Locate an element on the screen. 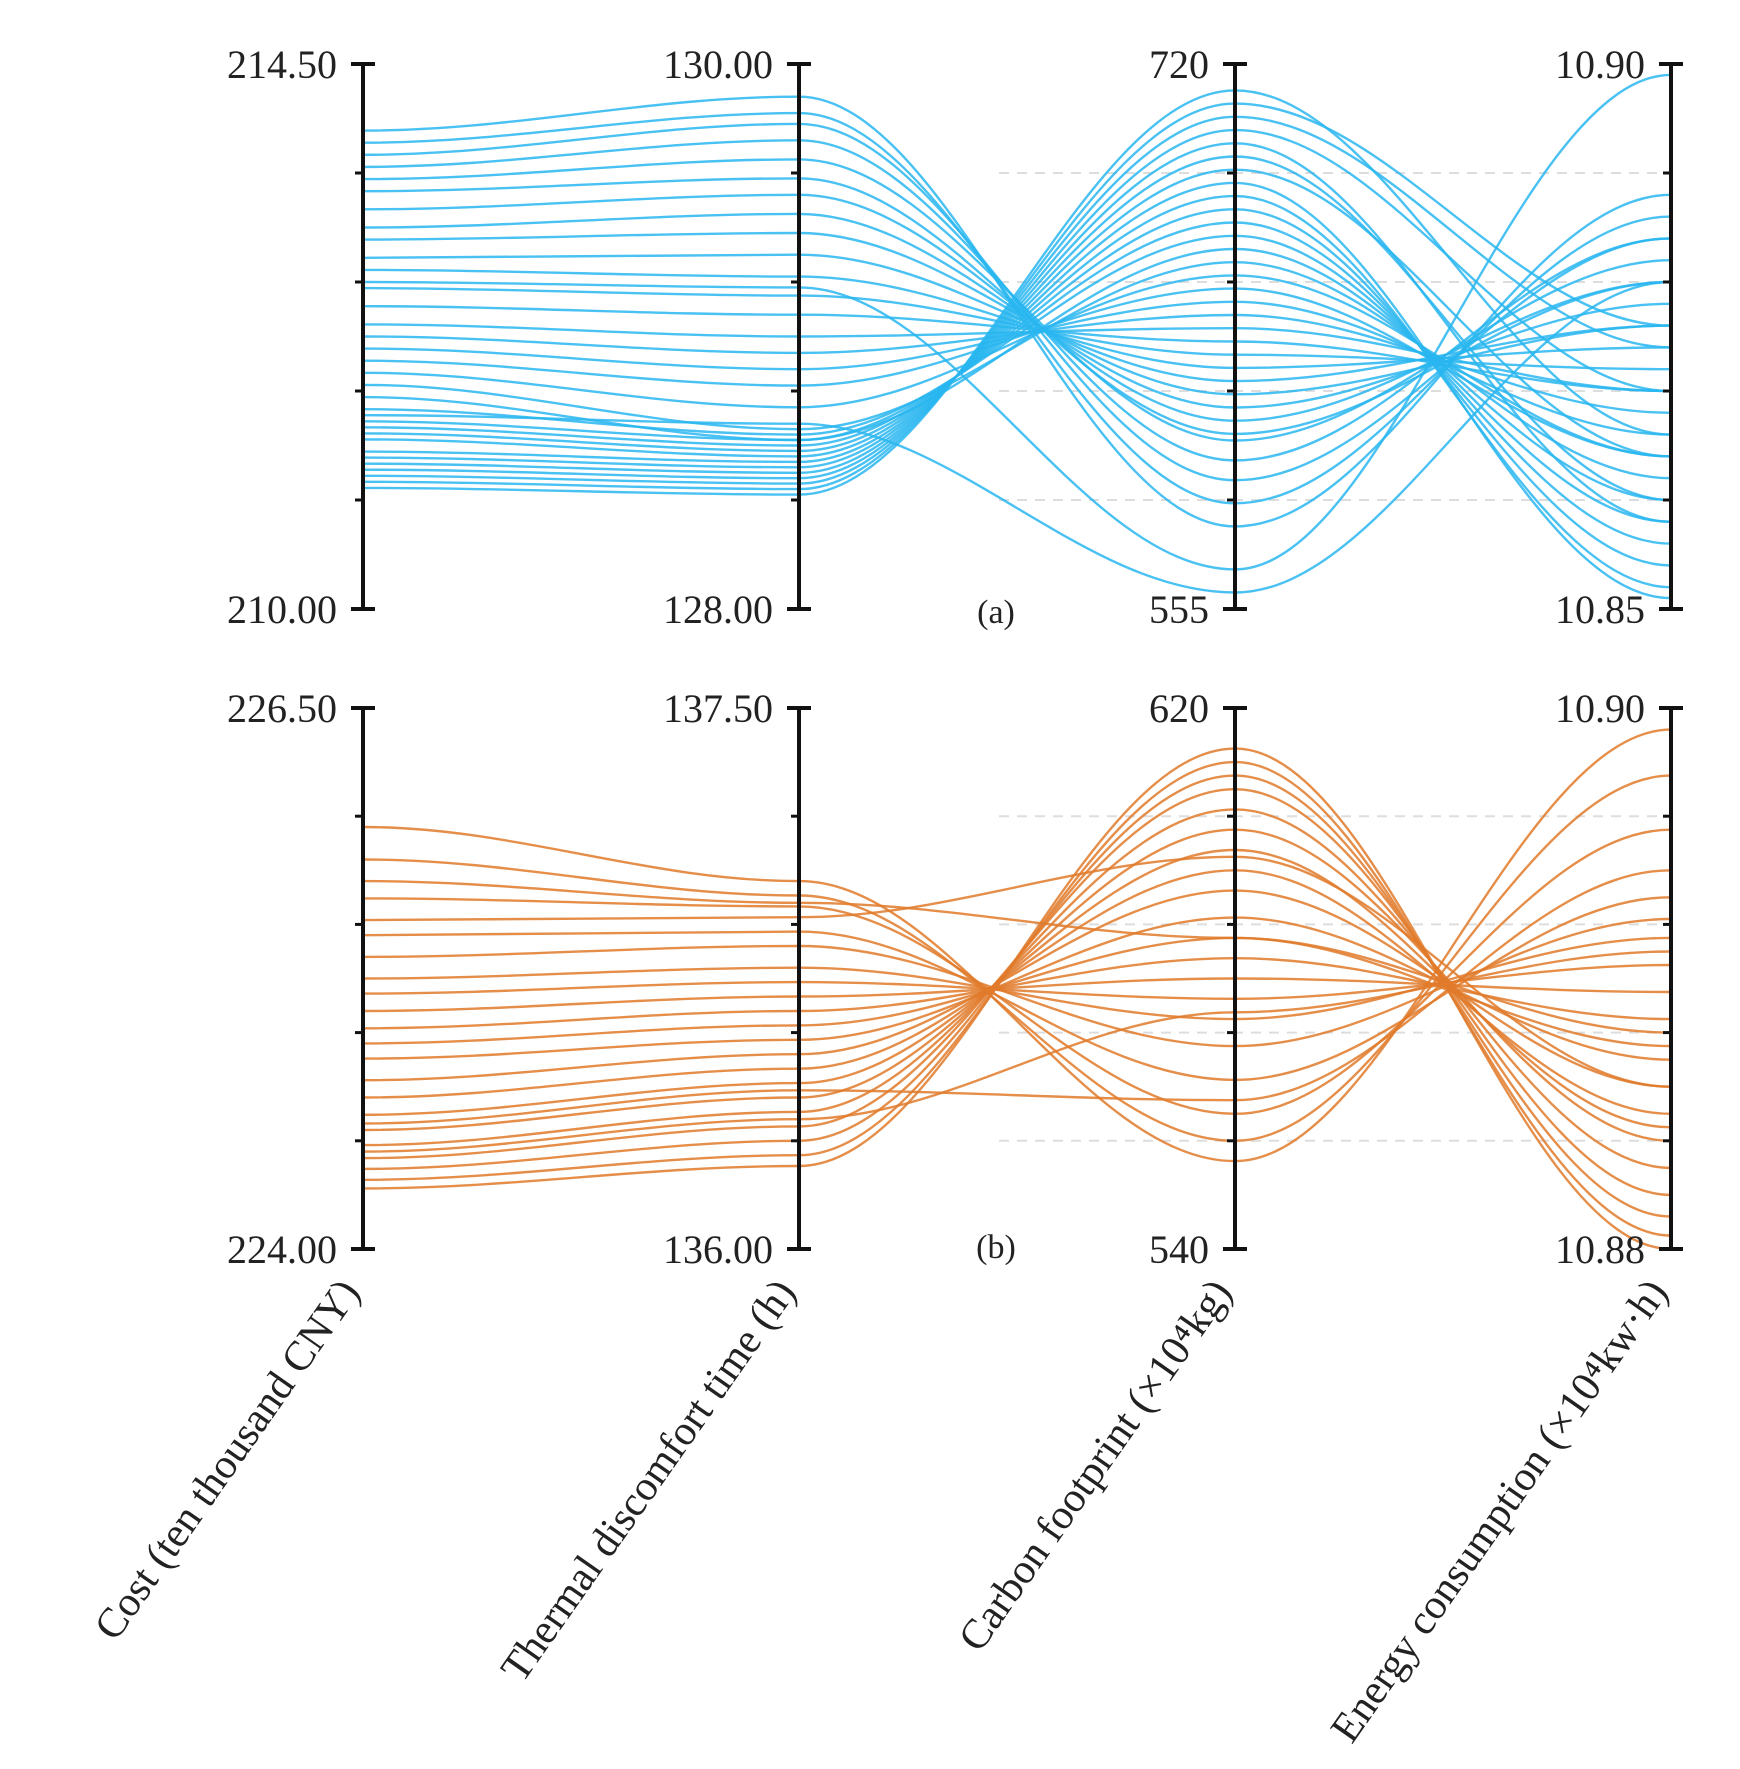 The width and height of the screenshot is (1740, 1769). tick-label-min: 10.85 is located at coordinates (1600, 609).